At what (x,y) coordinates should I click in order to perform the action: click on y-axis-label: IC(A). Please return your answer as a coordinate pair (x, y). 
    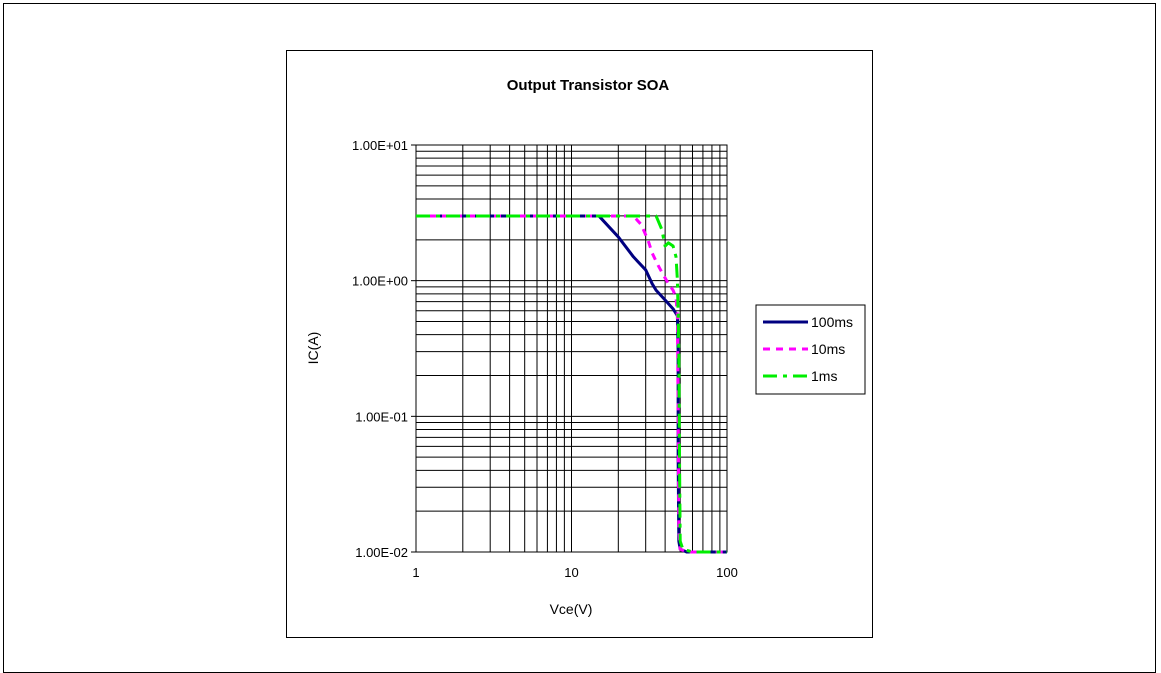
    Looking at the image, I should click on (313, 348).